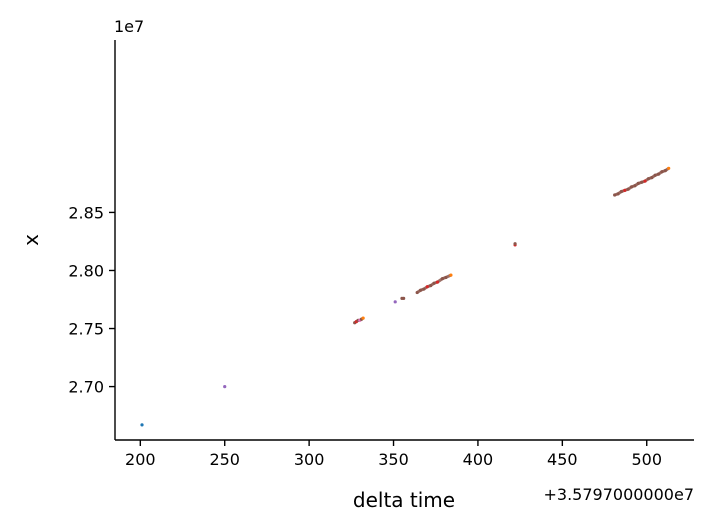 This screenshot has width=711, height=531. Describe the element at coordinates (562, 459) in the screenshot. I see `x-tick-label: 450` at that location.